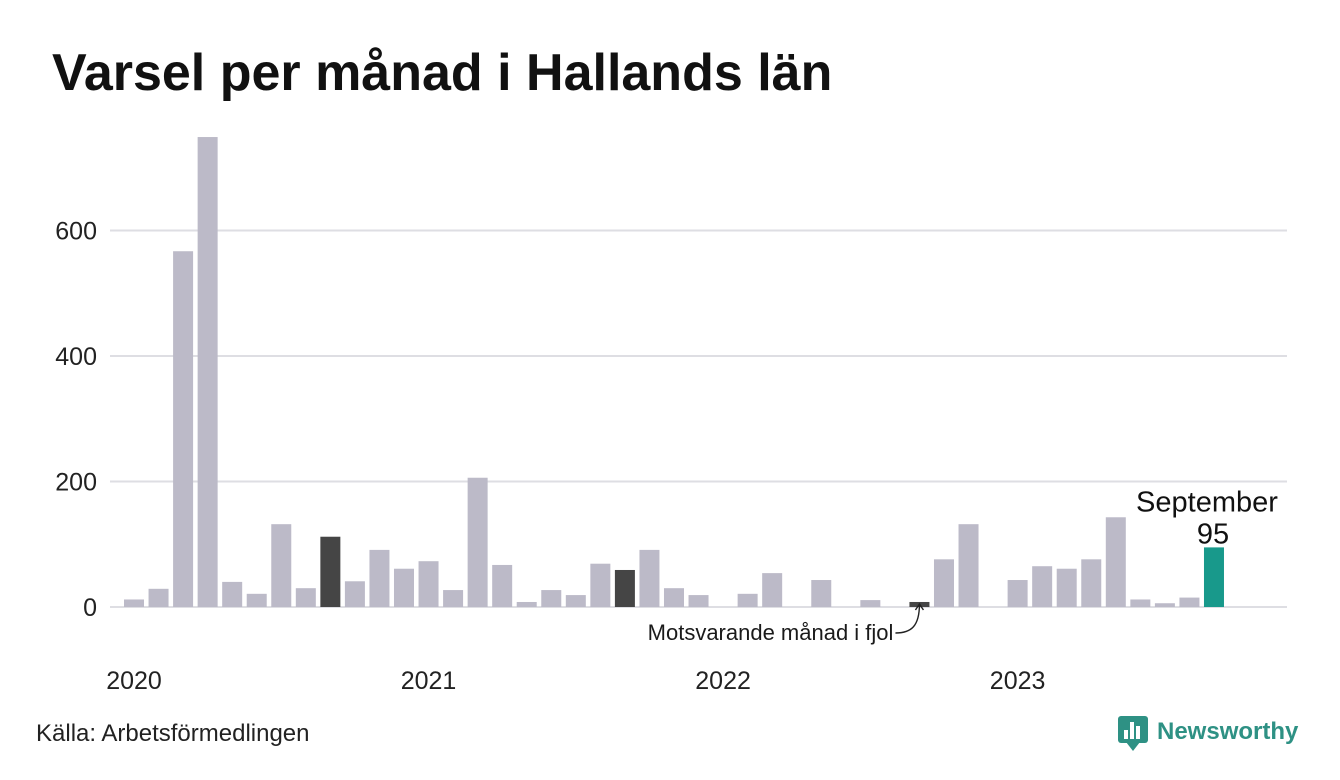 The image size is (1340, 780). Describe the element at coordinates (771, 632) in the screenshot. I see `annotation-label: Motsvarande månad i fjol` at that location.